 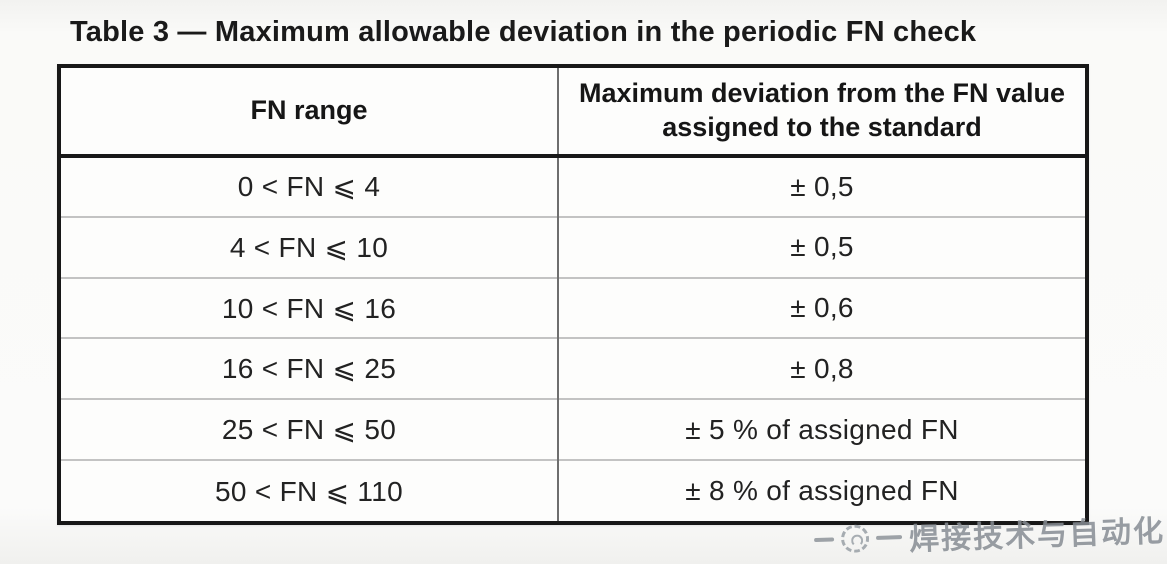 What do you see at coordinates (310, 429) in the screenshot?
I see `fn-range-cell: 25 < FN ⩽ 50` at bounding box center [310, 429].